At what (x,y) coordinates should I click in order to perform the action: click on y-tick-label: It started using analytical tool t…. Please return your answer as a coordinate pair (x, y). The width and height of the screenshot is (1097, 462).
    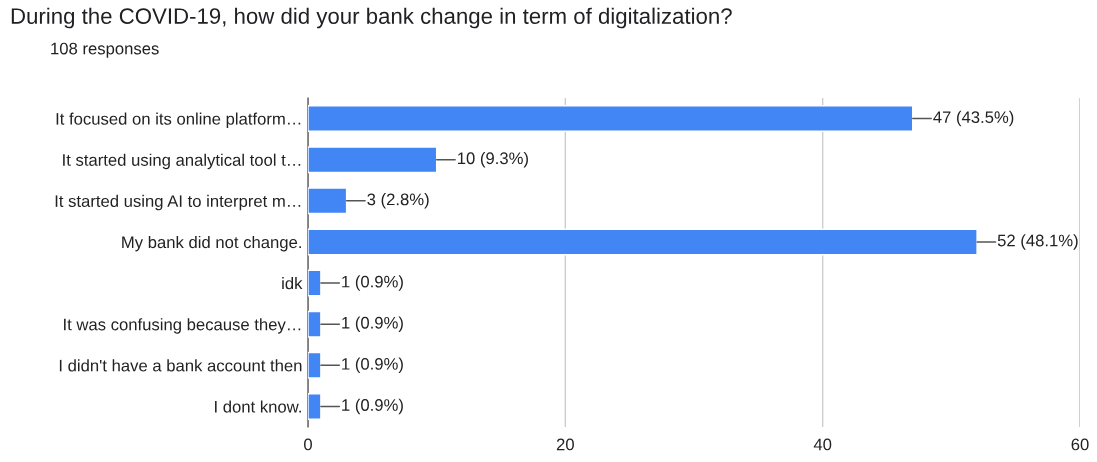
    Looking at the image, I should click on (182, 161).